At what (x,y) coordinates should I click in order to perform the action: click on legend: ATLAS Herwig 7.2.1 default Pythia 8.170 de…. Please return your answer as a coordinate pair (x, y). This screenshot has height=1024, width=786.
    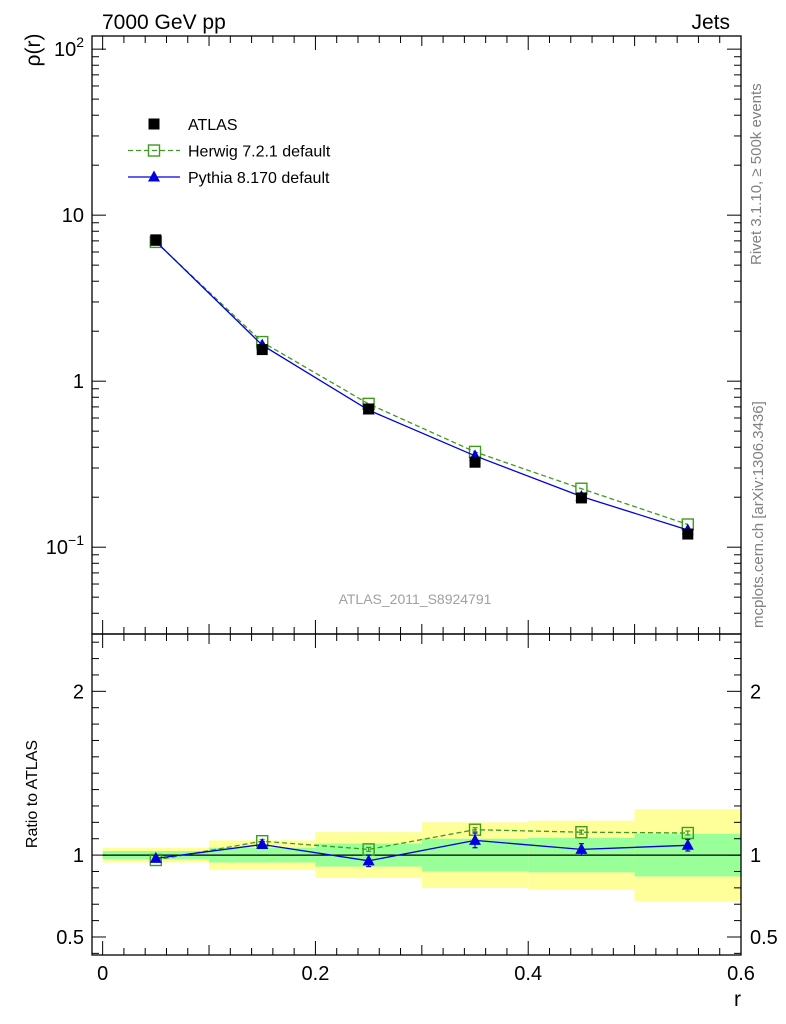
    Looking at the image, I should click on (229, 152).